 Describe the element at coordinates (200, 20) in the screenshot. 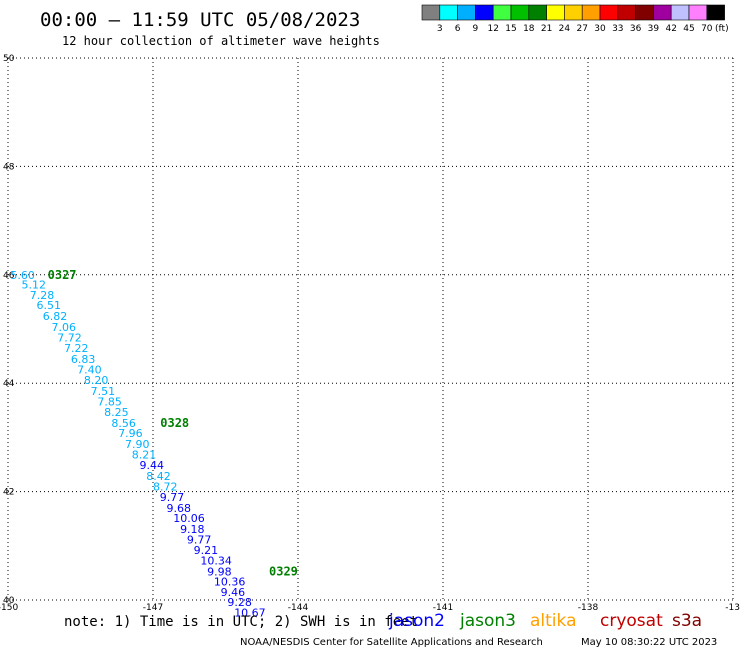

I see `chart-title: 00:00 – 11:59 UTC 05/08/2023` at that location.